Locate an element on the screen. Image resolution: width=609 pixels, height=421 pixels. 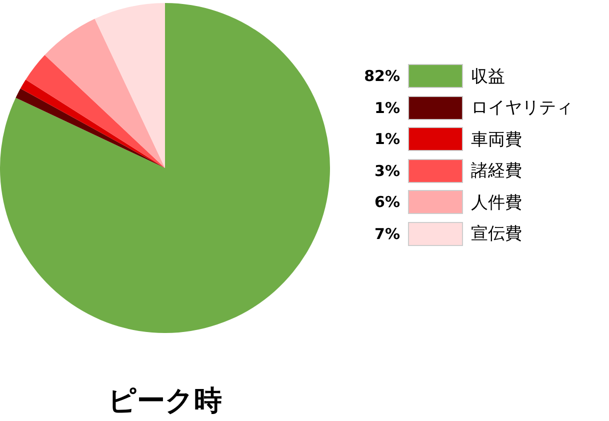
legend-label: ロイヤリティ is located at coordinates (522, 108).